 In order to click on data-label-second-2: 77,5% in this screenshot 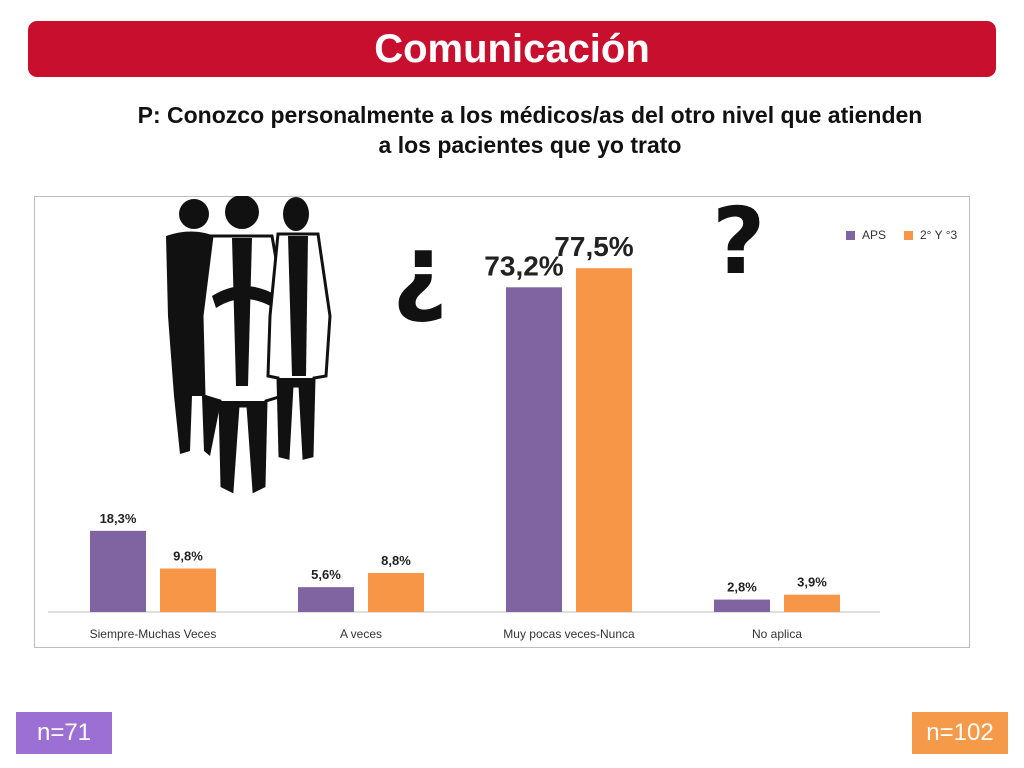, I will do `click(593, 246)`.